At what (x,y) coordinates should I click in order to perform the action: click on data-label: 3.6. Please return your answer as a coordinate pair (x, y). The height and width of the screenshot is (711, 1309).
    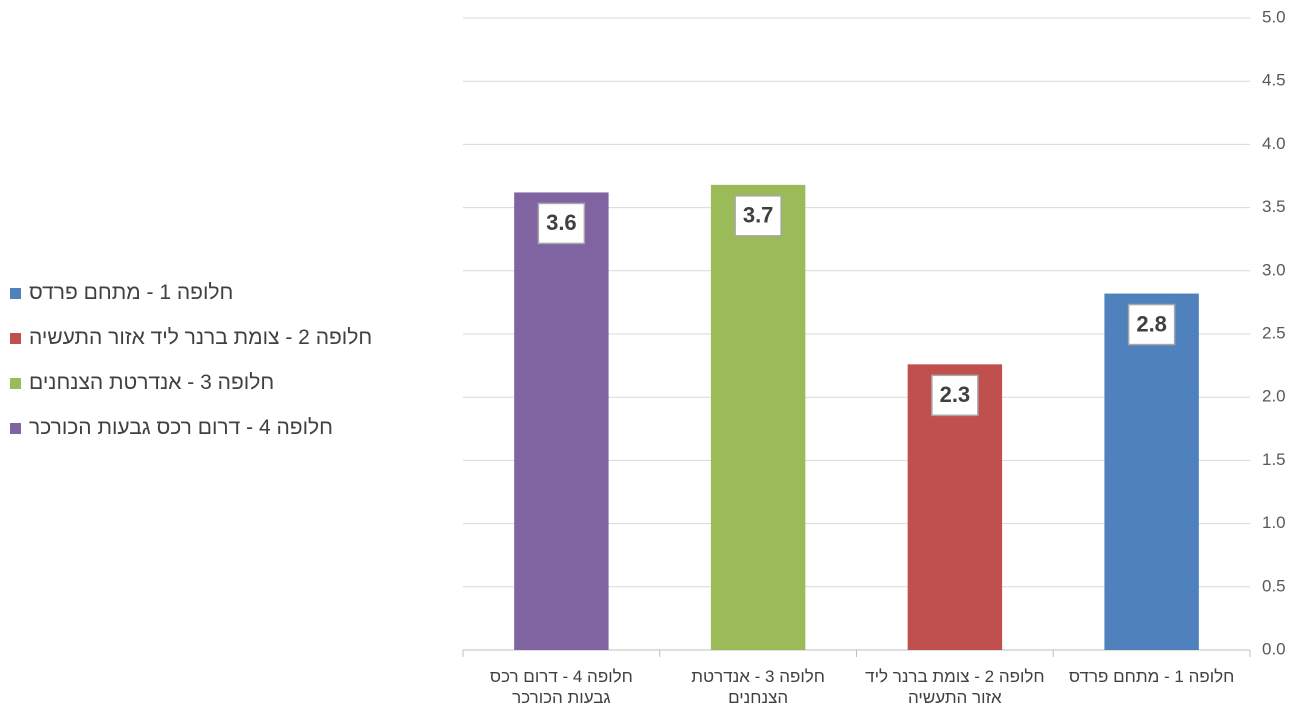
    Looking at the image, I should click on (561, 222).